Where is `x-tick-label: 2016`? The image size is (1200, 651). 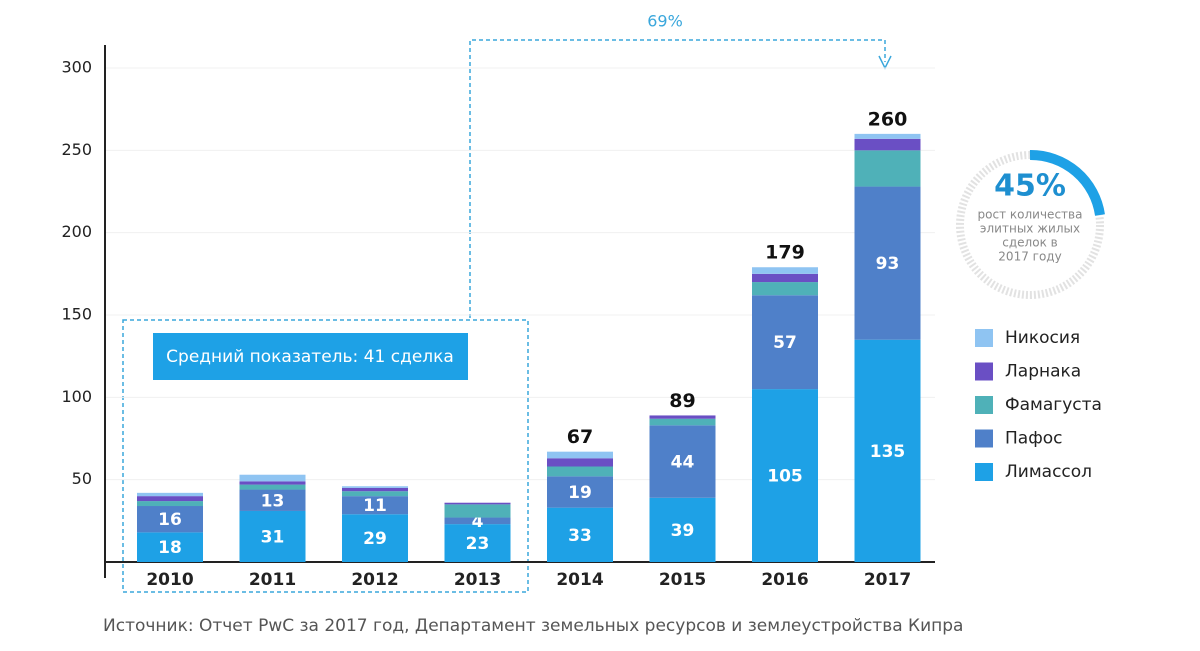
x-tick-label: 2016 is located at coordinates (784, 580).